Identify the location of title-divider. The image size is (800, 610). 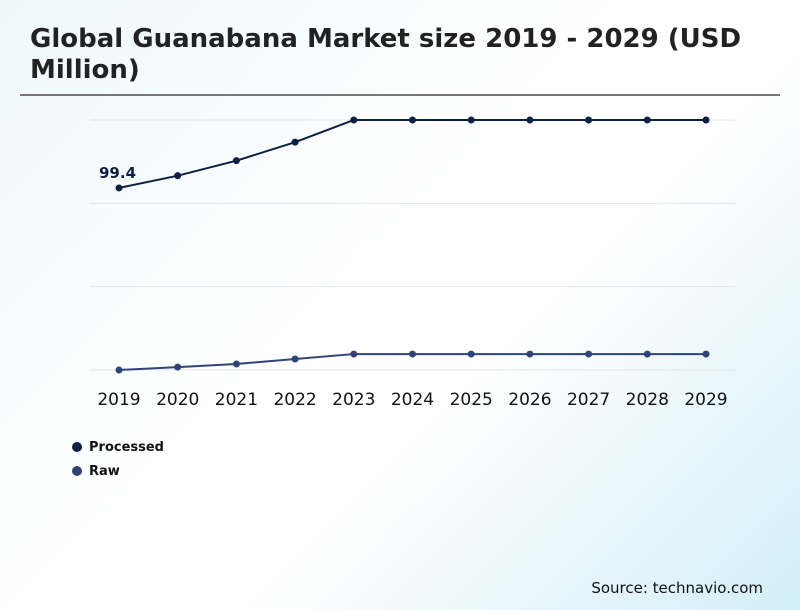
(400, 95).